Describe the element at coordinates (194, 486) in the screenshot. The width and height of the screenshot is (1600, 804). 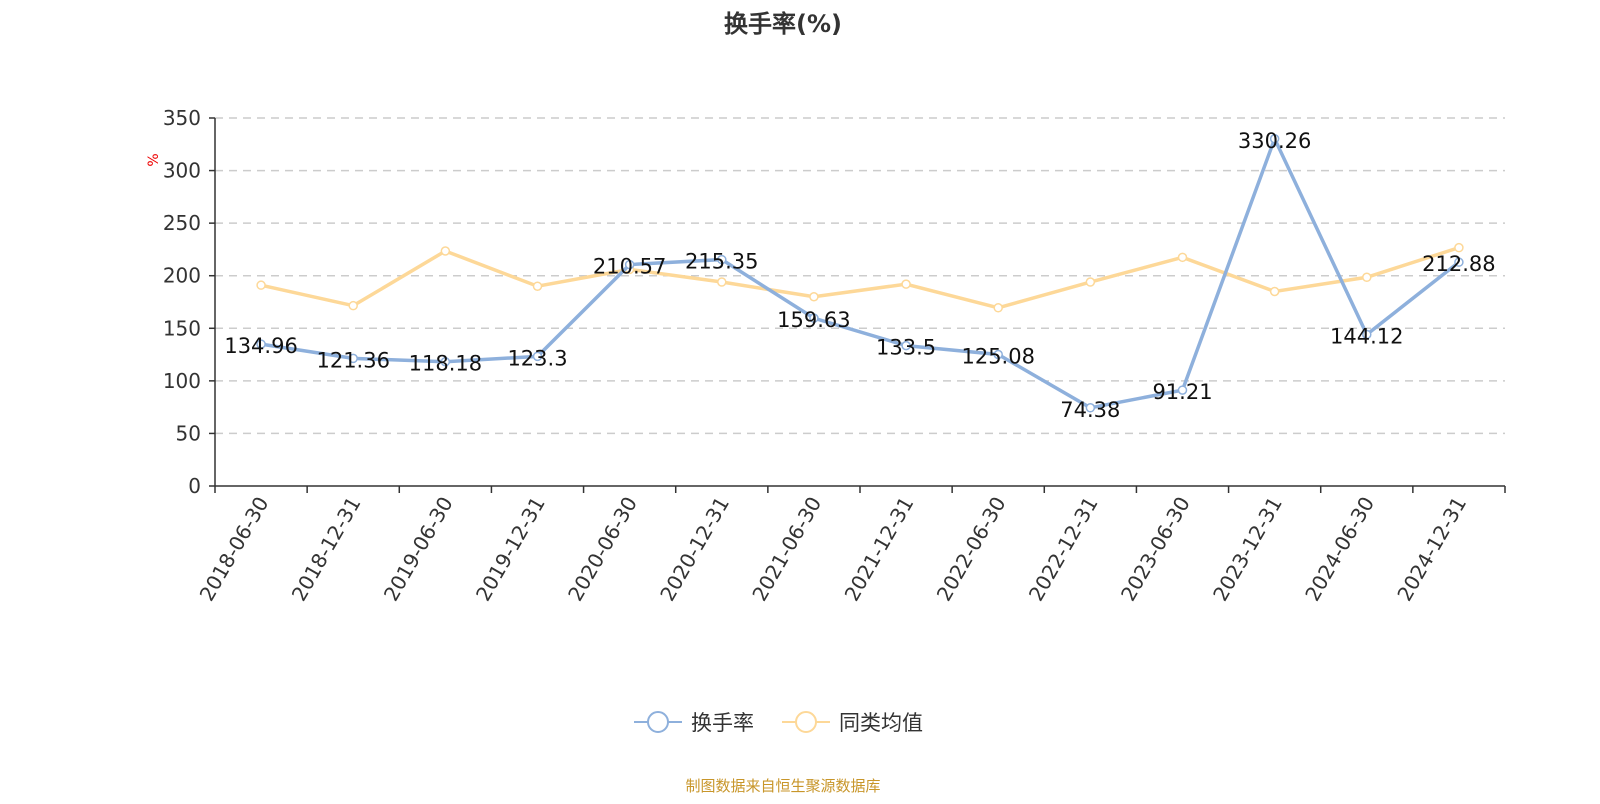
I see `y-tick-label: 0` at that location.